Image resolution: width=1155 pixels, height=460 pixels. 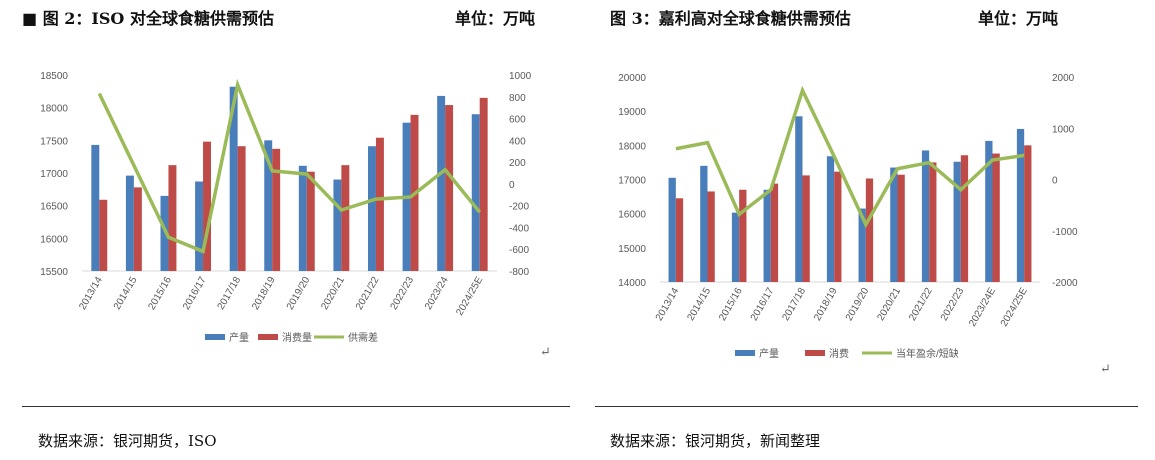 What do you see at coordinates (632, 249) in the screenshot?
I see `y-tick-label: 15000` at bounding box center [632, 249].